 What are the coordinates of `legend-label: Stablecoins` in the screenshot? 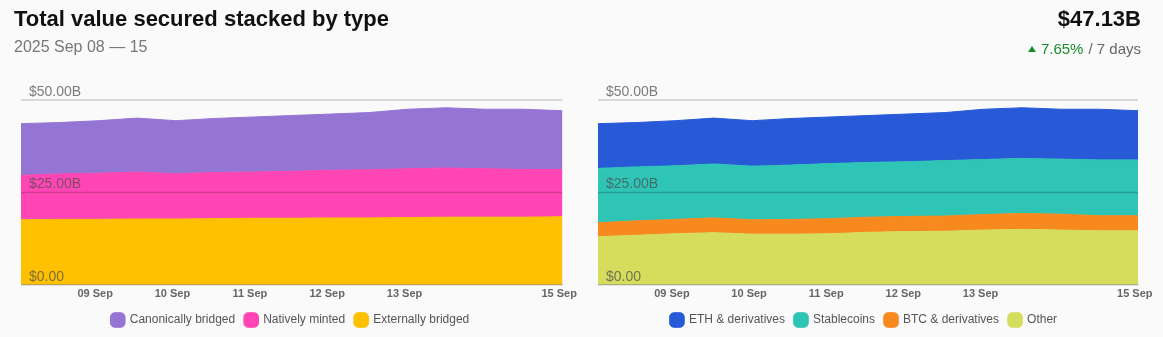 It's located at (844, 319).